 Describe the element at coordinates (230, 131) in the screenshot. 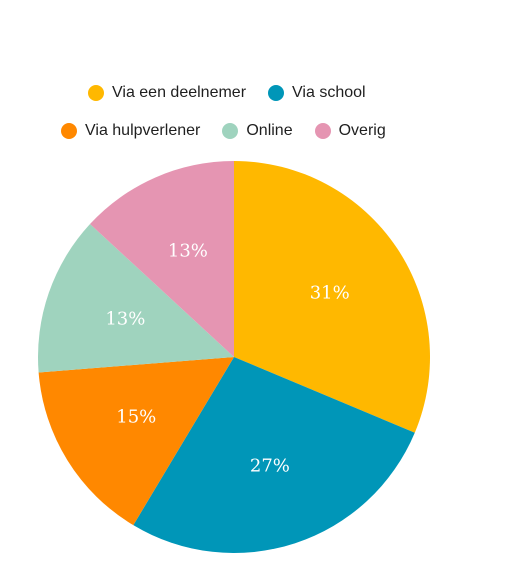

I see `legend-swatch-online` at that location.